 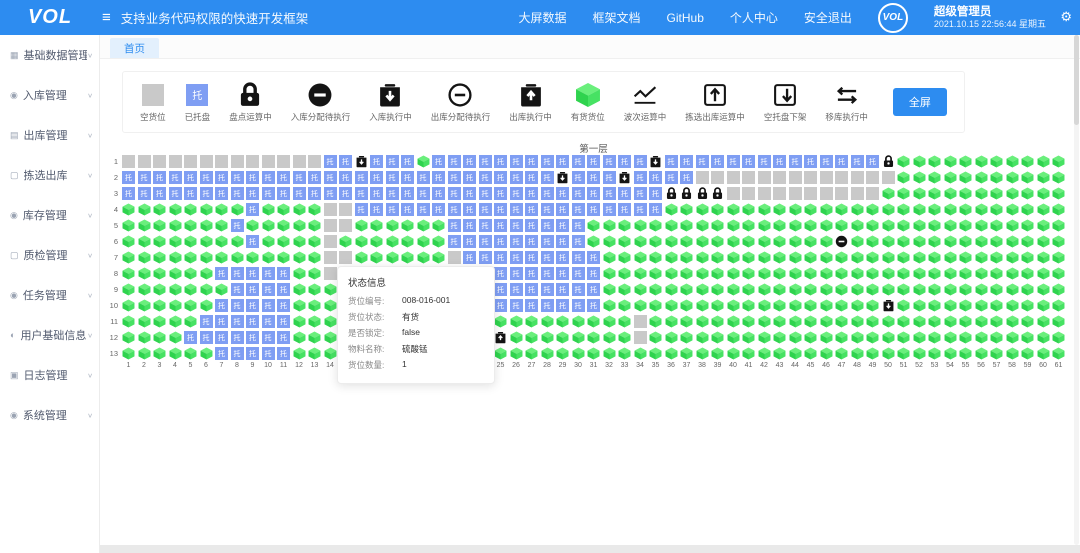 What do you see at coordinates (51, 336) in the screenshot?
I see `sidebar-item-user-info: ◐ 用户基础信息 ∨` at bounding box center [51, 336].